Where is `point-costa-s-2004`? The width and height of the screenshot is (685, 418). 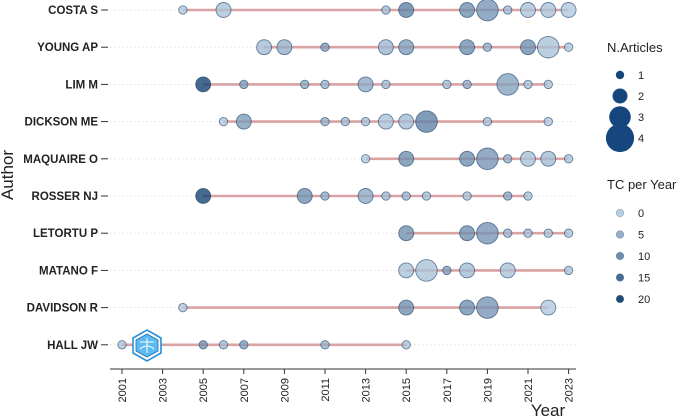 point-costa-s-2004 is located at coordinates (183, 10).